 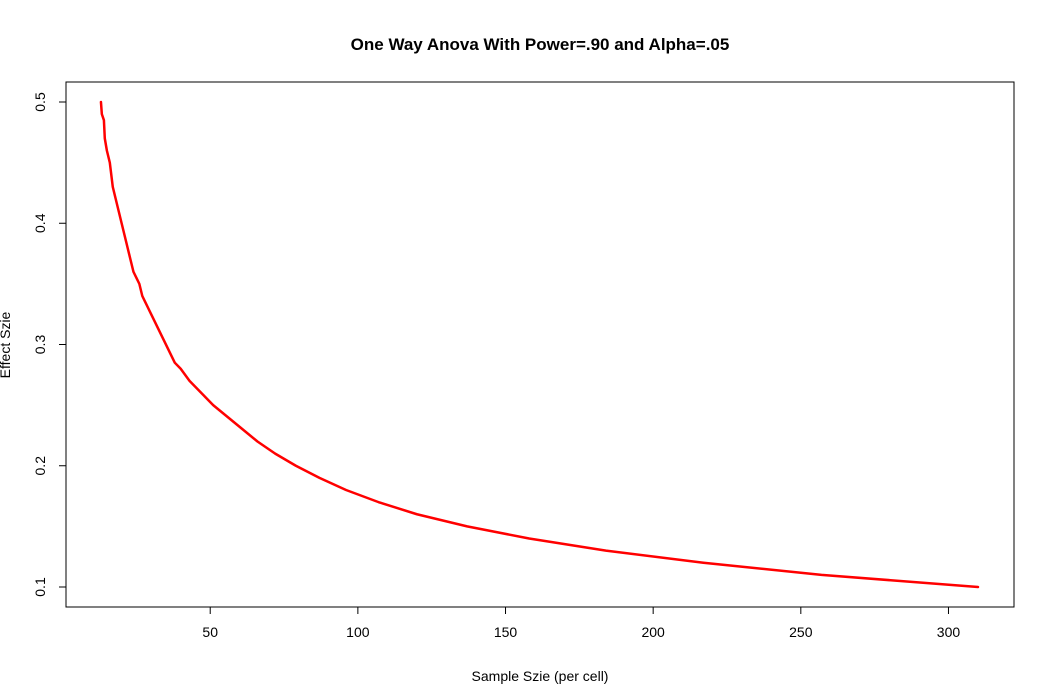 I want to click on y-tick-label: 0.1, so click(x=40, y=587).